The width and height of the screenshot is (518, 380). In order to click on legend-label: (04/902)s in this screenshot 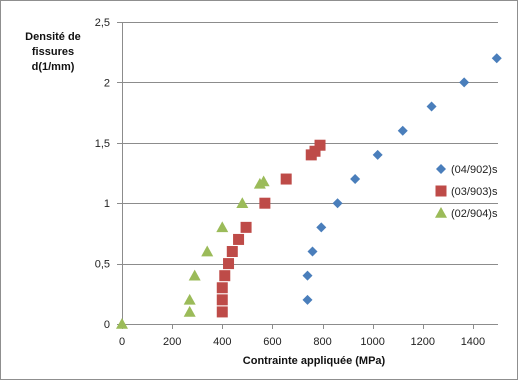, I will do `click(474, 170)`.